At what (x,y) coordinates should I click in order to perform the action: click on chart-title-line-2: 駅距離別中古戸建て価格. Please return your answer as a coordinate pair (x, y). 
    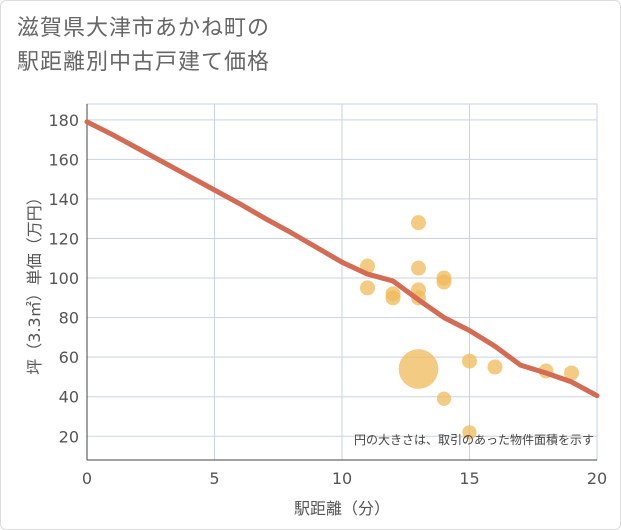
    Looking at the image, I should click on (144, 62).